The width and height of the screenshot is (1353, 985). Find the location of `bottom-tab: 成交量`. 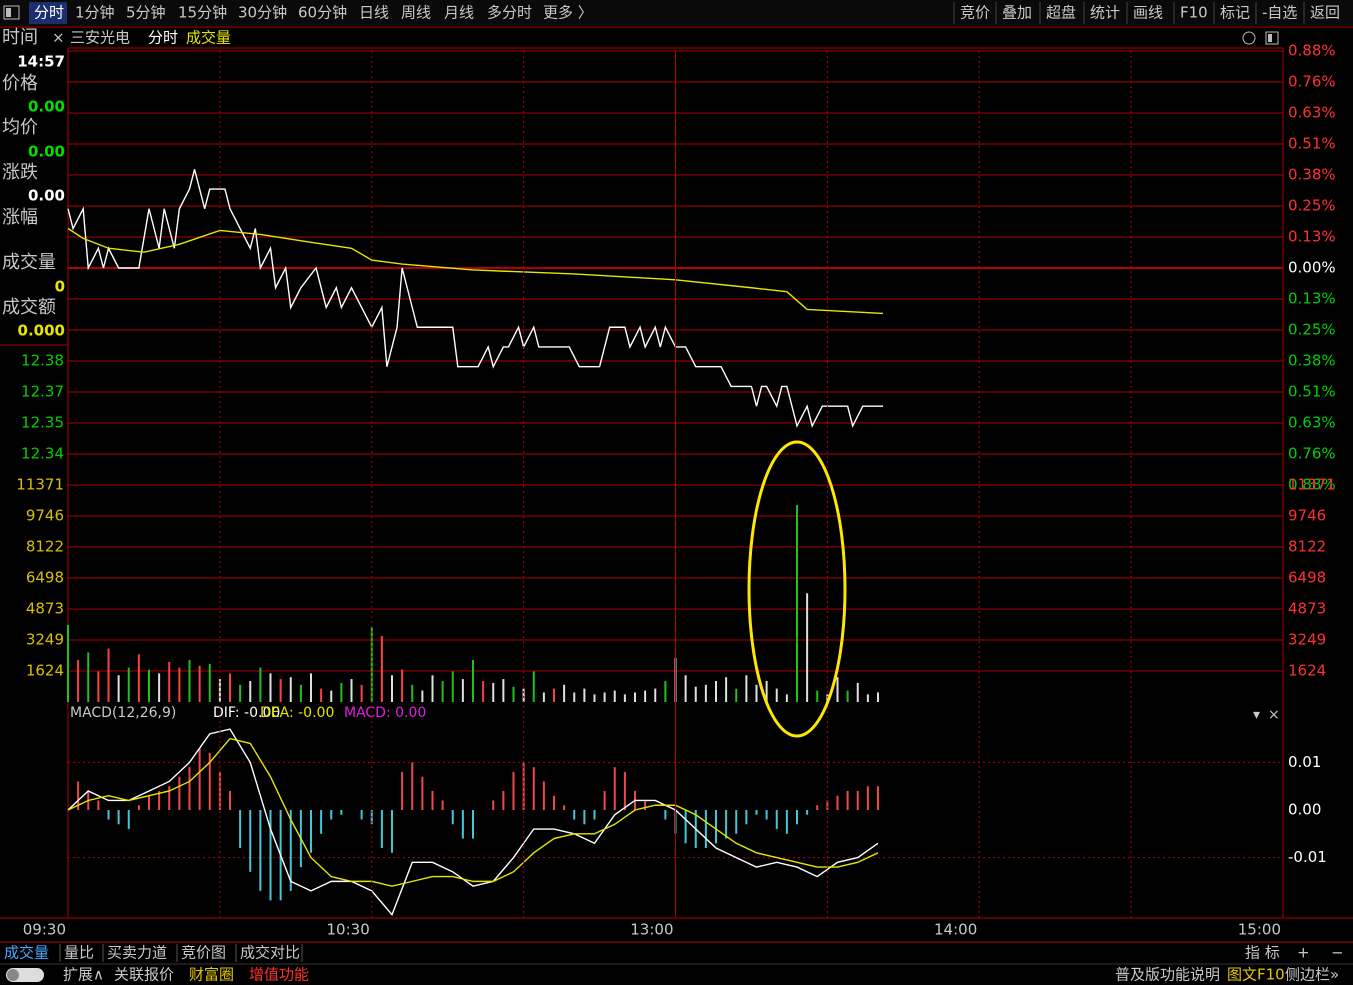

bottom-tab: 成交量 is located at coordinates (26, 953).